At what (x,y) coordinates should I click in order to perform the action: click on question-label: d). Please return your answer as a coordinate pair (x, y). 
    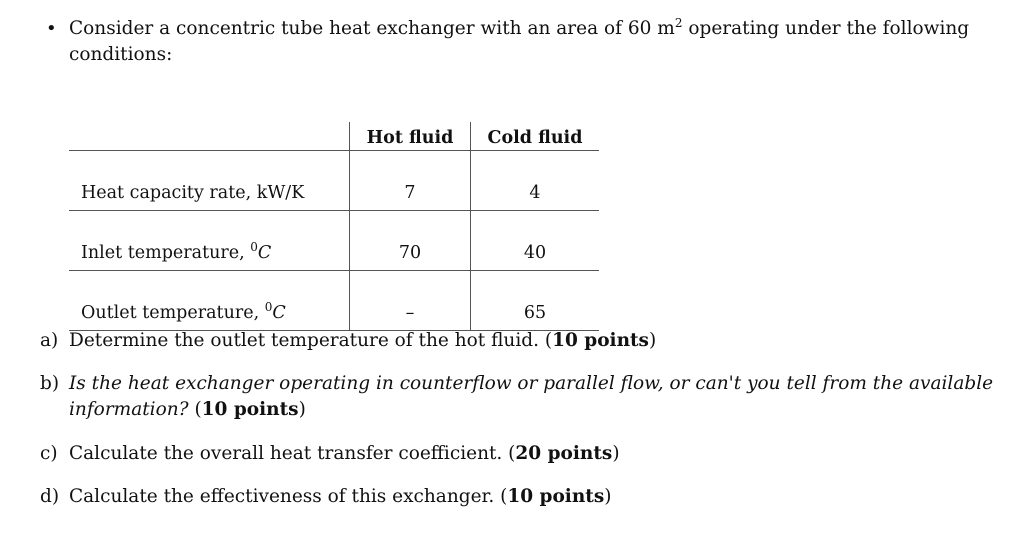
    Looking at the image, I should click on (50, 496).